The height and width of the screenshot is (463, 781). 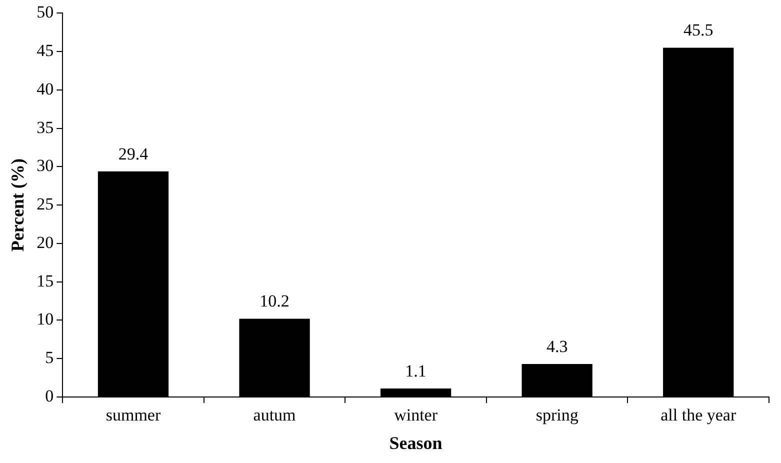 I want to click on y-tick-label: 50, so click(x=45, y=12).